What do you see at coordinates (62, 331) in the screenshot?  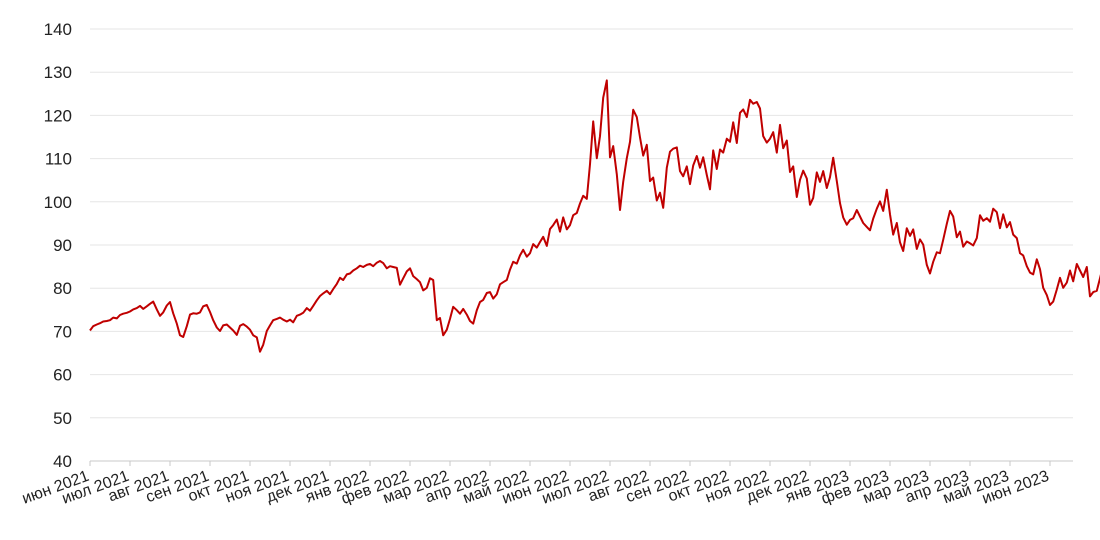 I see `y-tick-label: 70` at bounding box center [62, 331].